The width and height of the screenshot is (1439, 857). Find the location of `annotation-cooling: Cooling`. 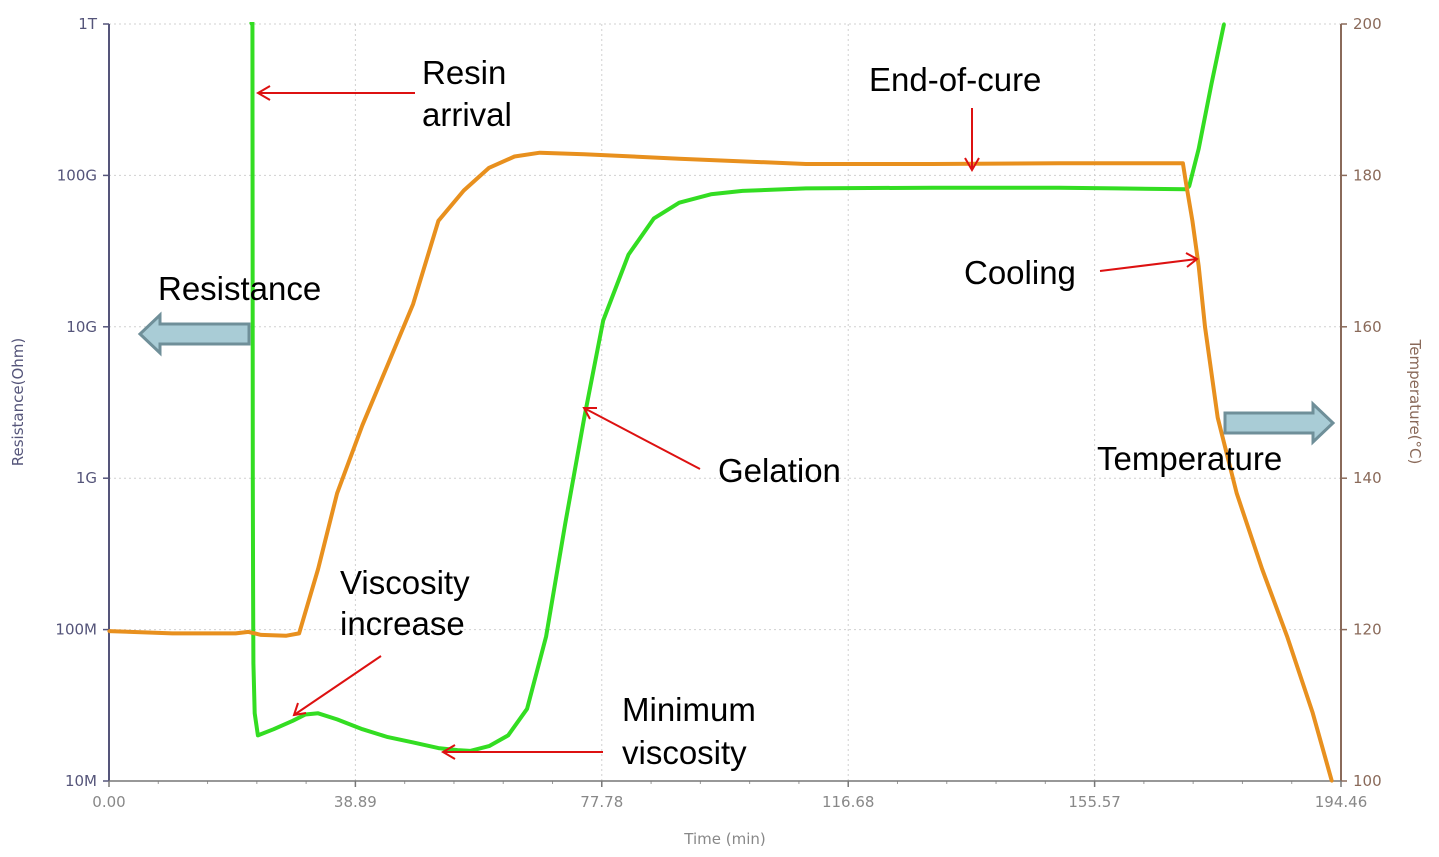

annotation-cooling: Cooling is located at coordinates (1020, 272).